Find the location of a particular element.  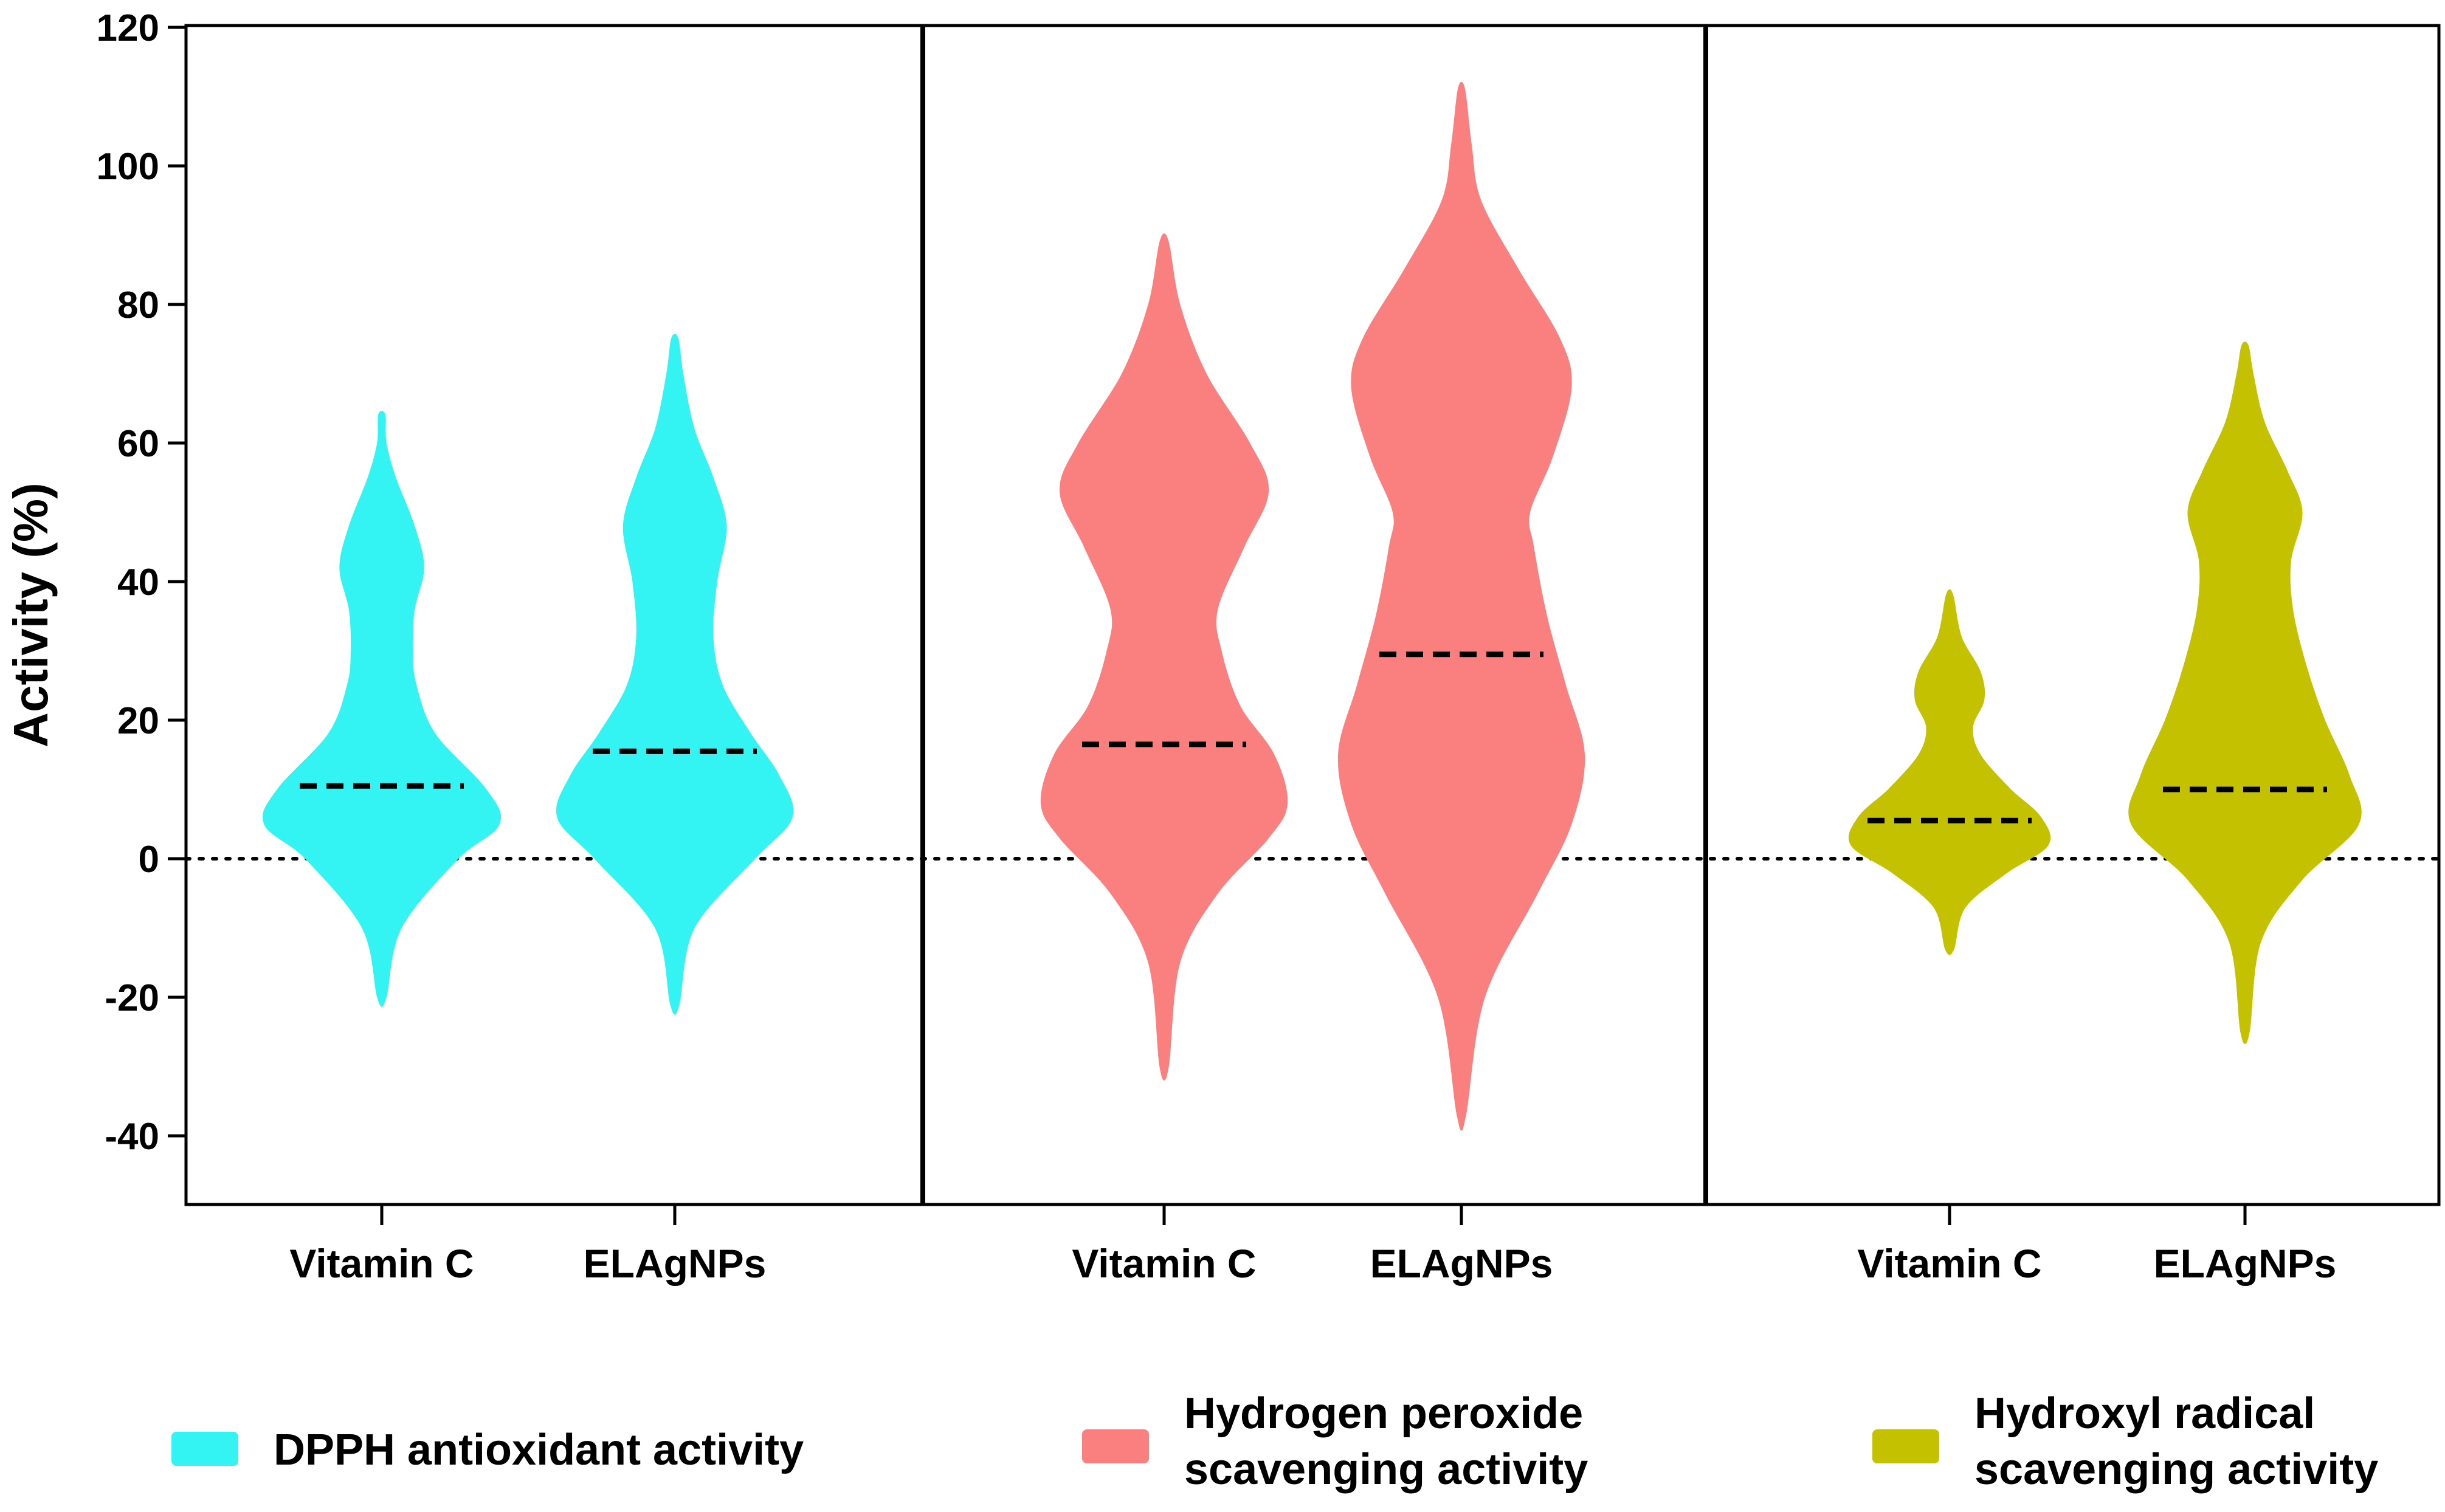

y-axis: -40 -20 0 20 40 60 80 100 120 is located at coordinates (141, 582).